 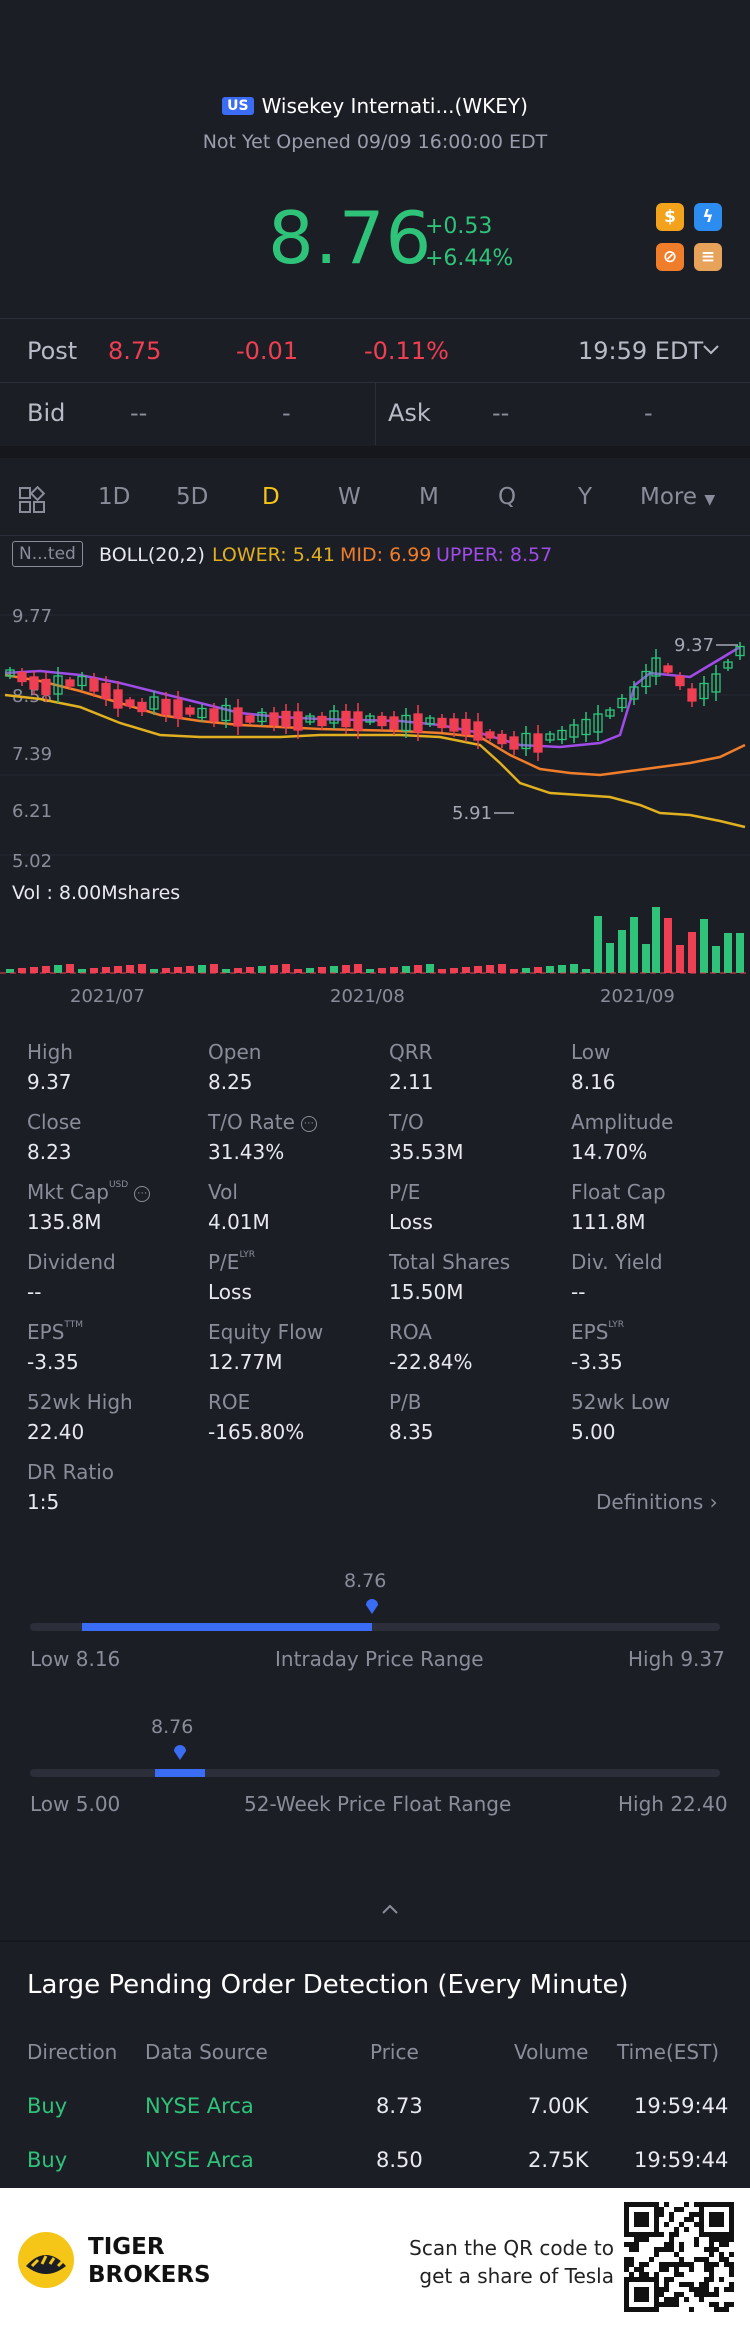 What do you see at coordinates (386, 555) in the screenshot?
I see `boll-mid: MID: 6.99` at bounding box center [386, 555].